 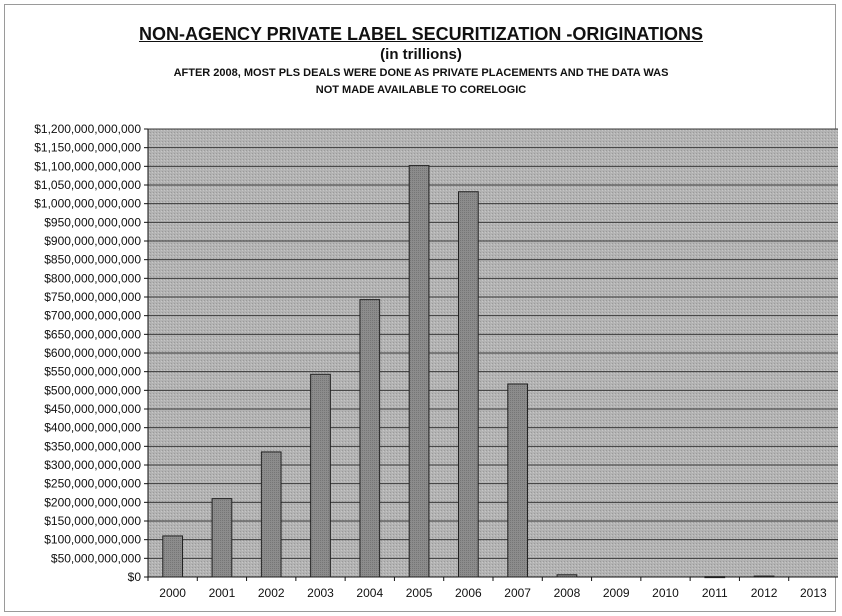 What do you see at coordinates (320, 475) in the screenshot?
I see `bar-2003` at bounding box center [320, 475].